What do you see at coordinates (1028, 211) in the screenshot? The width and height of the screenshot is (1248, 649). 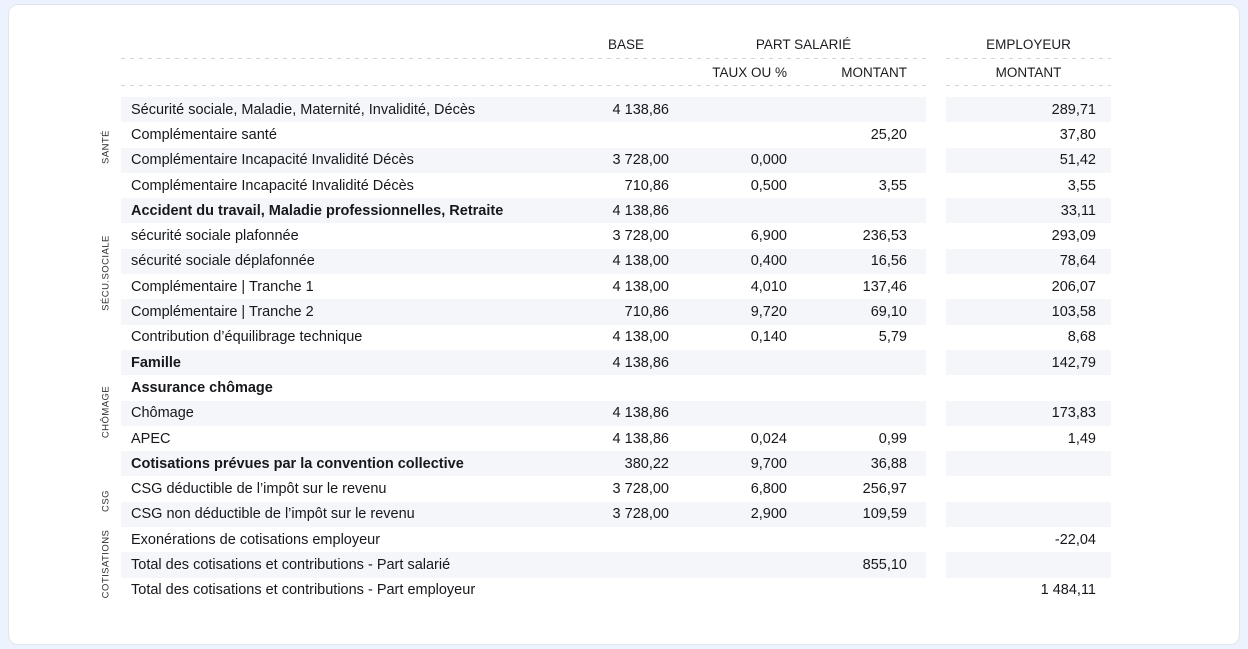 I see `cell-montant-employeur: 33,11` at bounding box center [1028, 211].